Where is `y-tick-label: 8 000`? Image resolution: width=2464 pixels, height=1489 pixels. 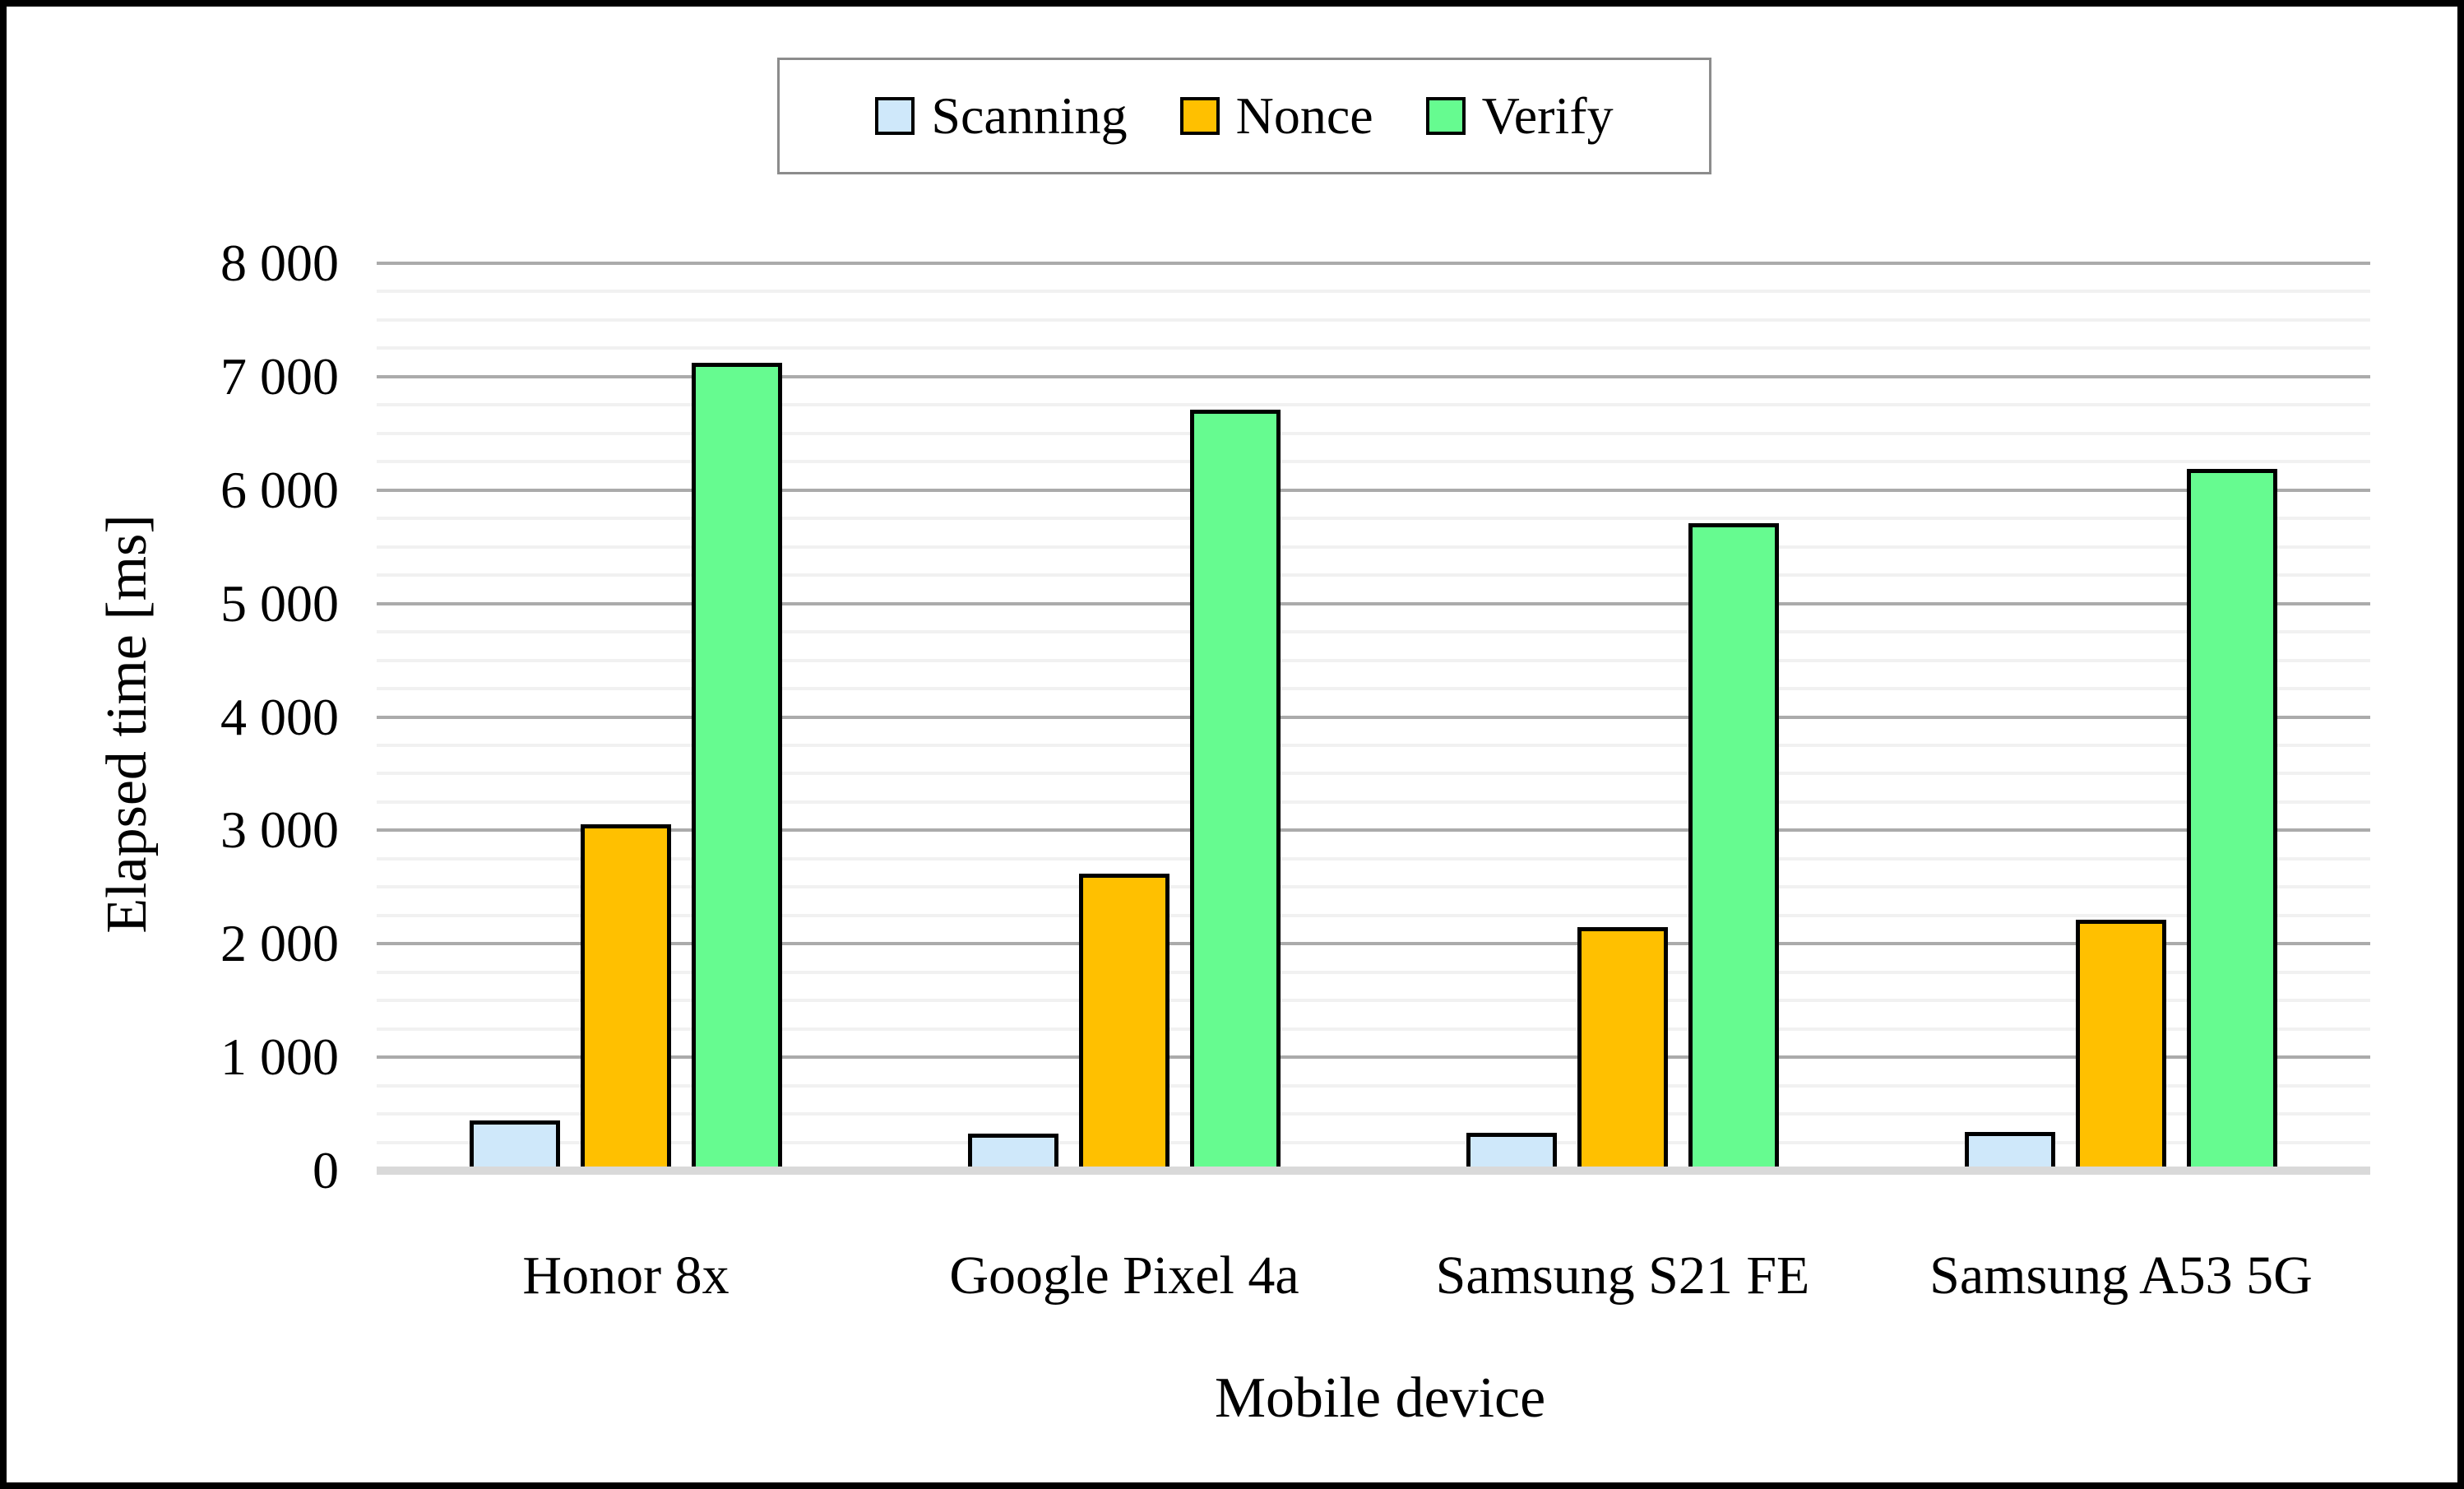
y-tick-label: 8 000 is located at coordinates (279, 263).